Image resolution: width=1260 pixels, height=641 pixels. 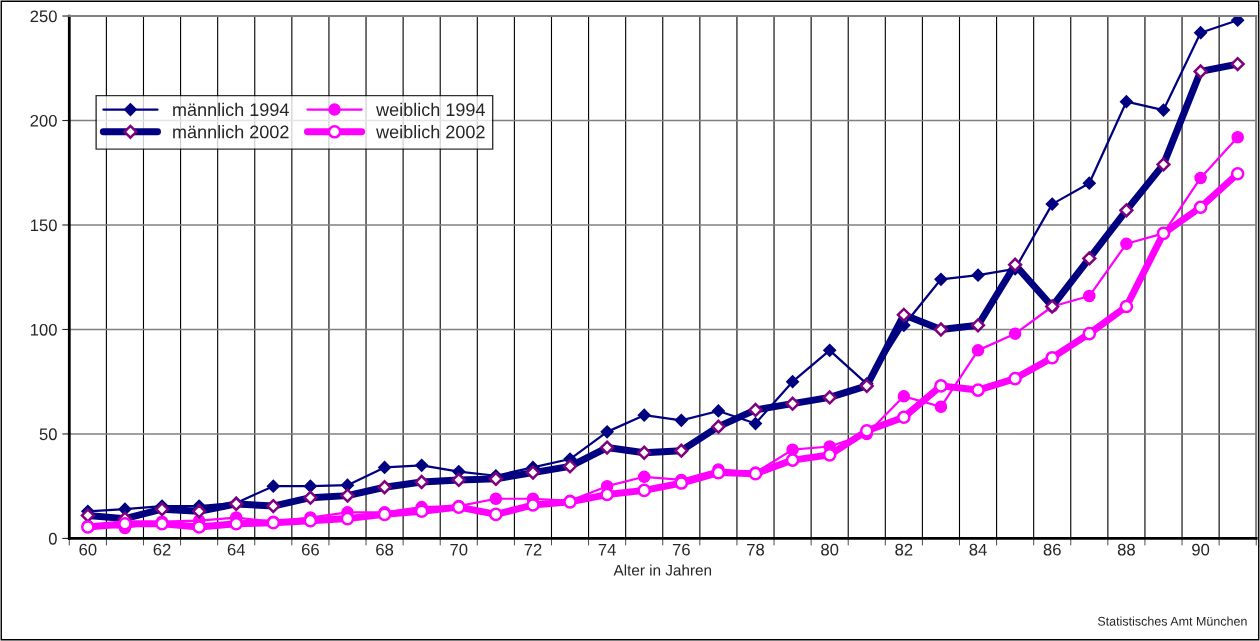 What do you see at coordinates (430, 109) in the screenshot?
I see `legend-label: weiblich 1994` at bounding box center [430, 109].